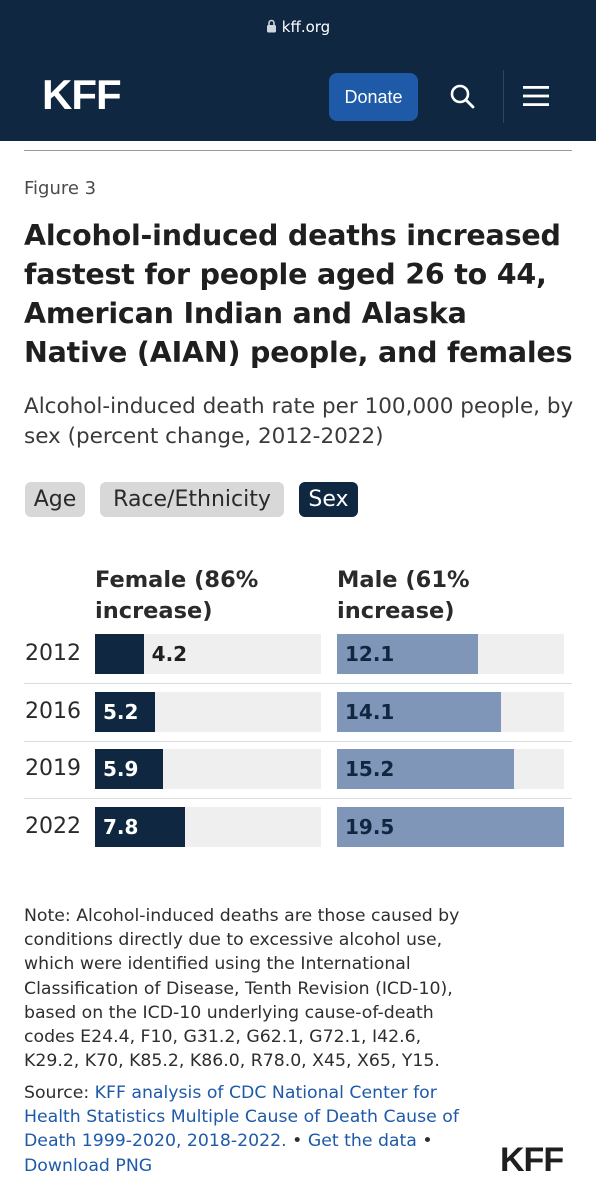  Describe the element at coordinates (328, 499) in the screenshot. I see `tab-sex: Sex` at that location.